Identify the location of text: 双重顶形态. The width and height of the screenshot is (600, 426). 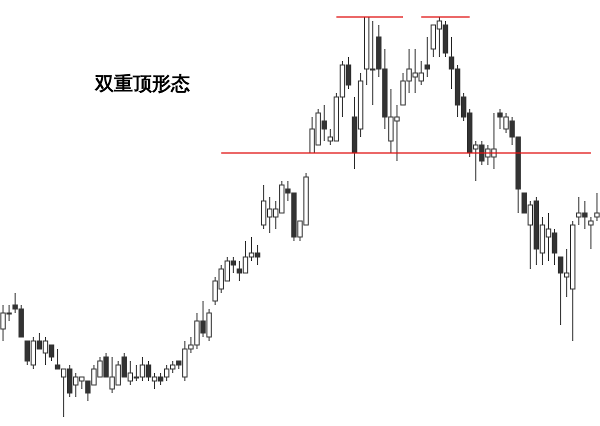
(142, 84).